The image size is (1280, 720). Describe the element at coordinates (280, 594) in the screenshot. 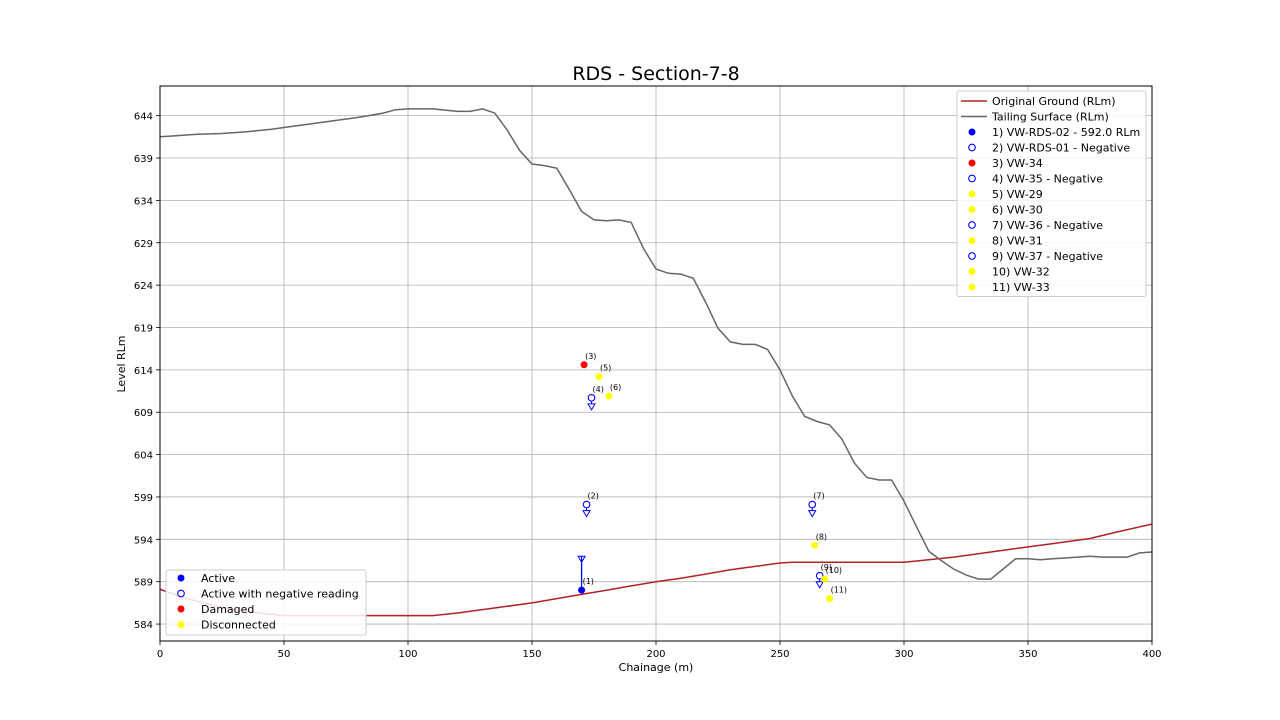

I see `status-legend-entry: Active with negative reading` at that location.